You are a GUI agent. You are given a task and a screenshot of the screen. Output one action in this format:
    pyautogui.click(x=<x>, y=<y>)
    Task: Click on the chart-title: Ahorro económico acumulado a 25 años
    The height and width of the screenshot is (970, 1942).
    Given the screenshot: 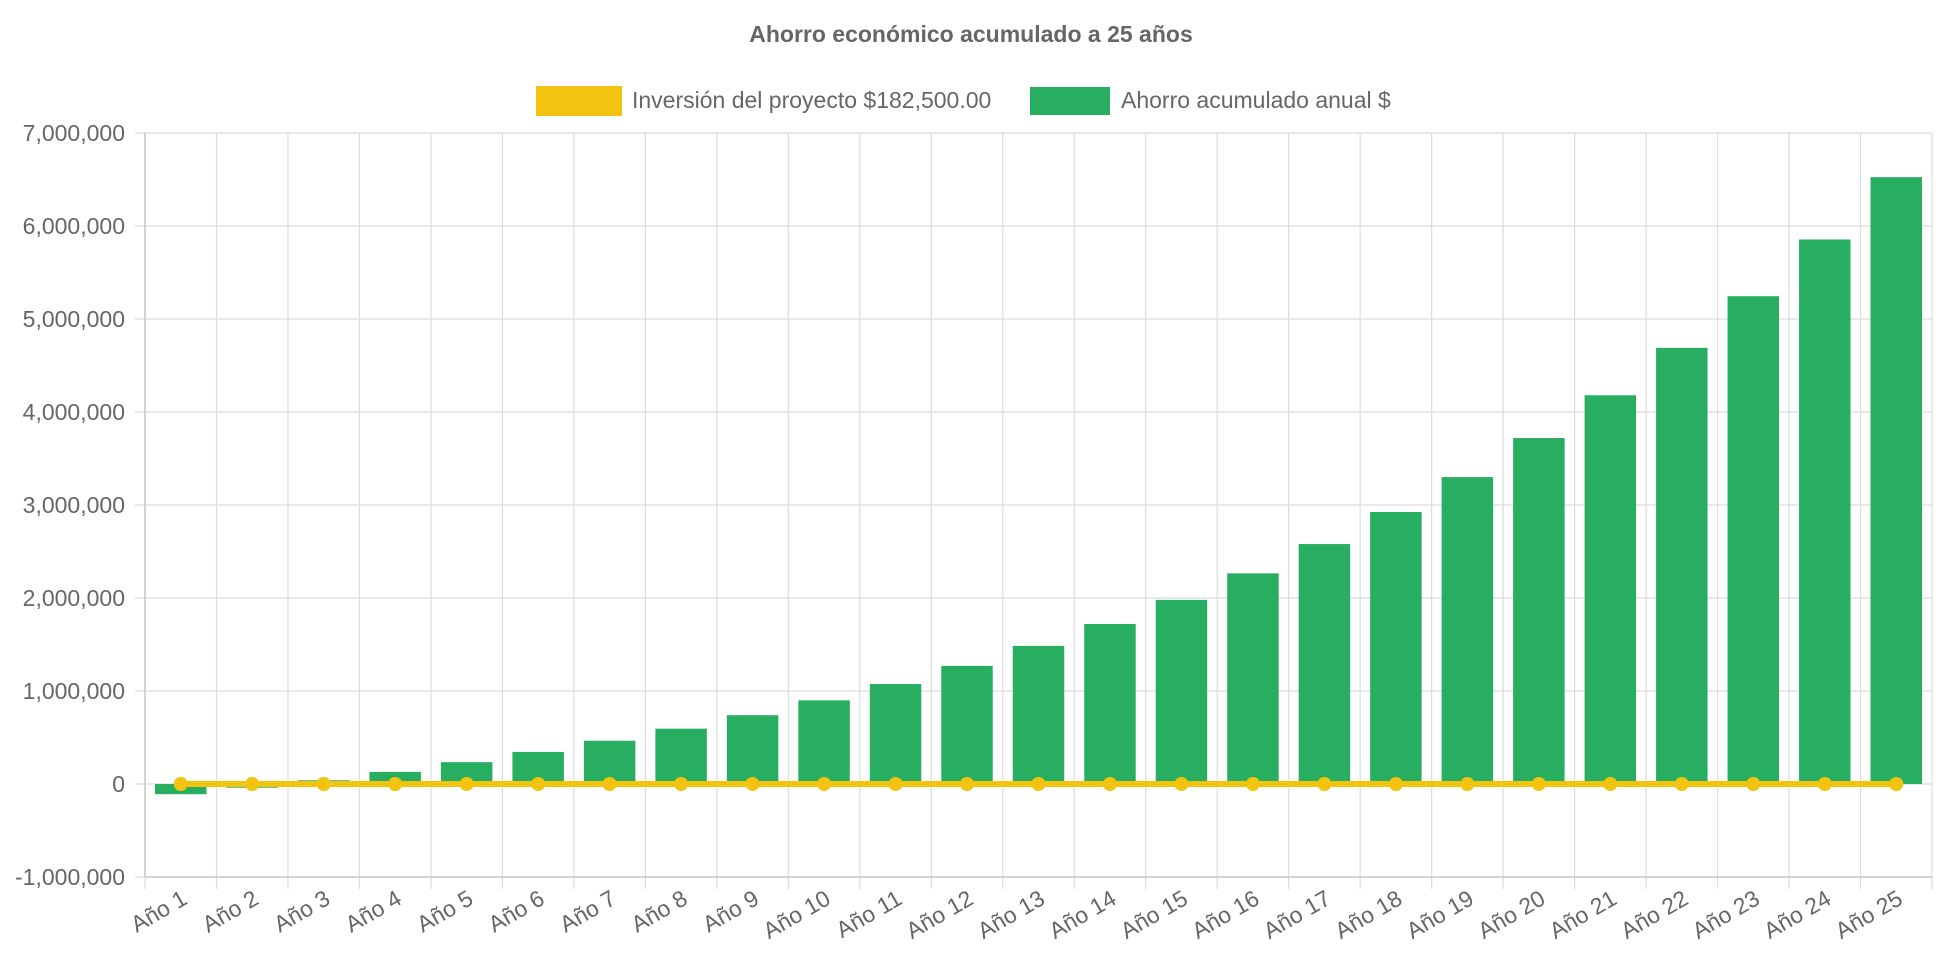 What is the action you would take?
    pyautogui.click(x=971, y=34)
    